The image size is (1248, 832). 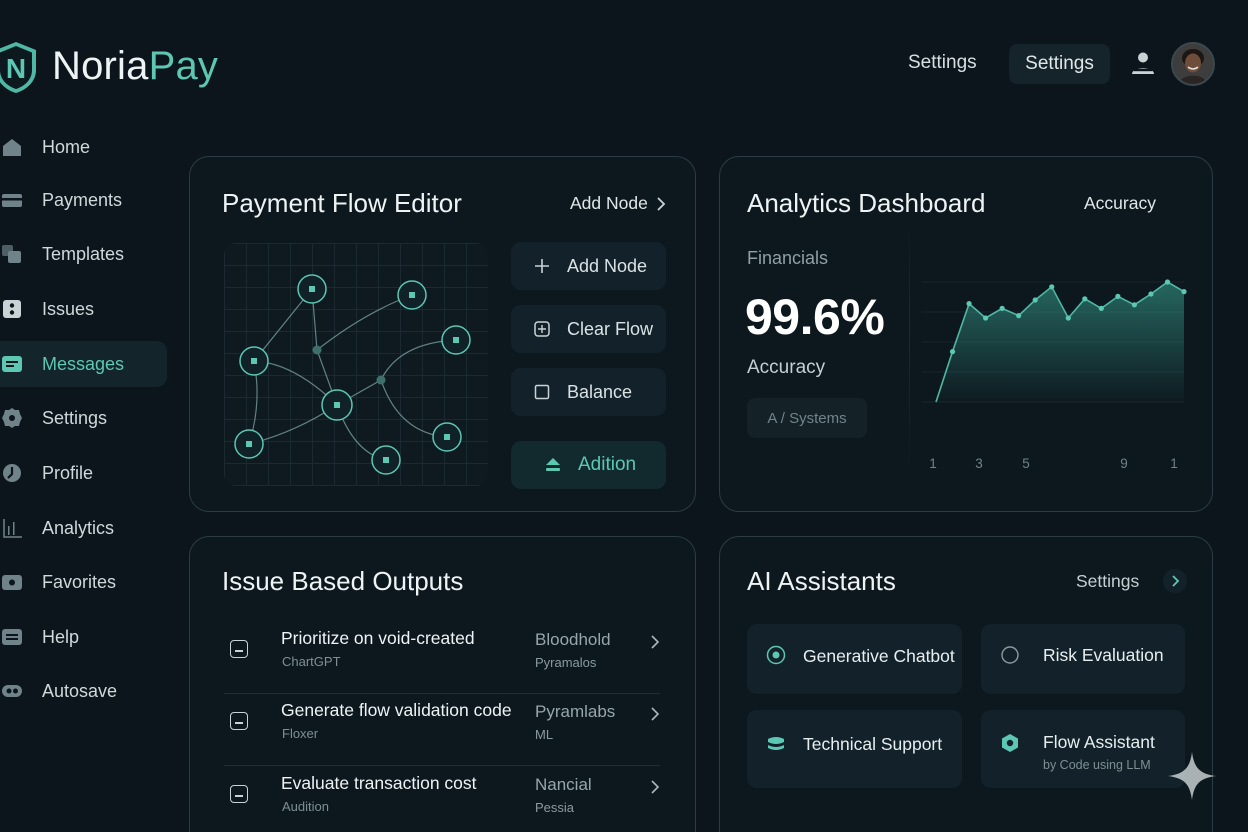 What do you see at coordinates (1175, 581) in the screenshot?
I see `assistants-settings-chevron-button` at bounding box center [1175, 581].